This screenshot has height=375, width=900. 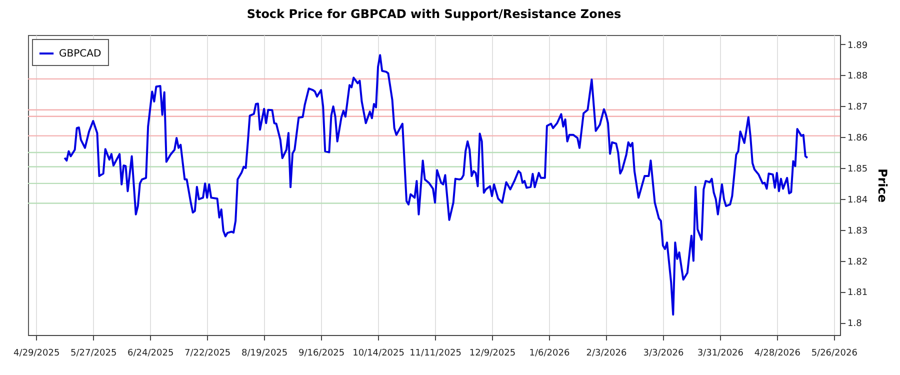 What do you see at coordinates (549, 353) in the screenshot?
I see `x-tick-label: 1/6/2026` at bounding box center [549, 353].